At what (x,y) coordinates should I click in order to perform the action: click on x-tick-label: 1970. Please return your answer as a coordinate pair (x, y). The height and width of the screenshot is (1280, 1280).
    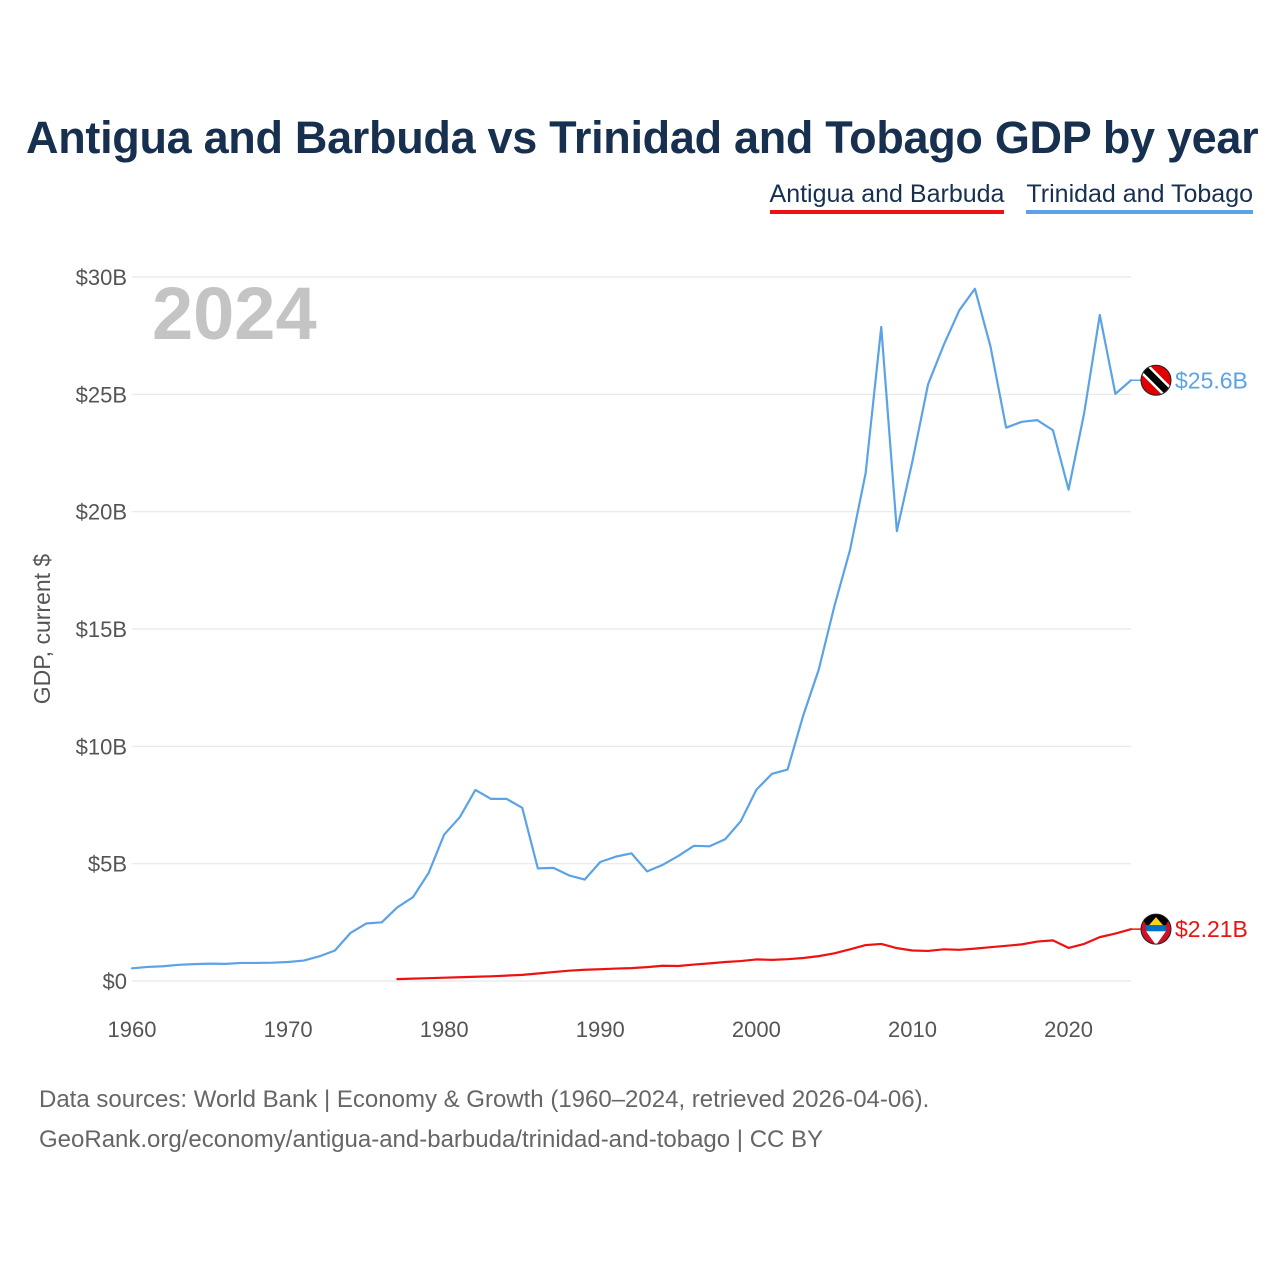
    Looking at the image, I should click on (288, 1029).